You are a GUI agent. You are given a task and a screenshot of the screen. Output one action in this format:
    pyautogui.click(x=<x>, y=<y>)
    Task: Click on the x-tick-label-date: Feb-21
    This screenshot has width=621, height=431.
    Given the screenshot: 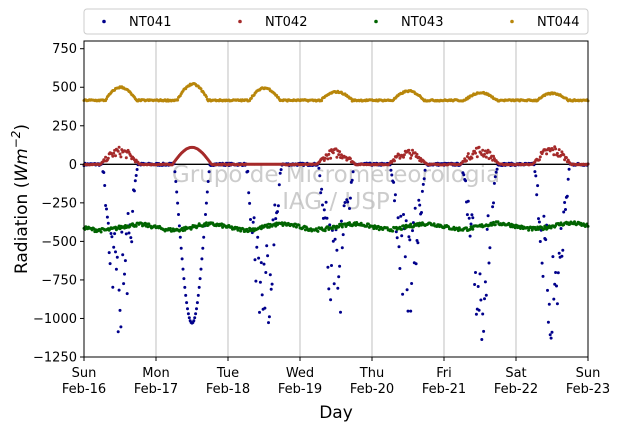 What is the action you would take?
    pyautogui.click(x=444, y=389)
    